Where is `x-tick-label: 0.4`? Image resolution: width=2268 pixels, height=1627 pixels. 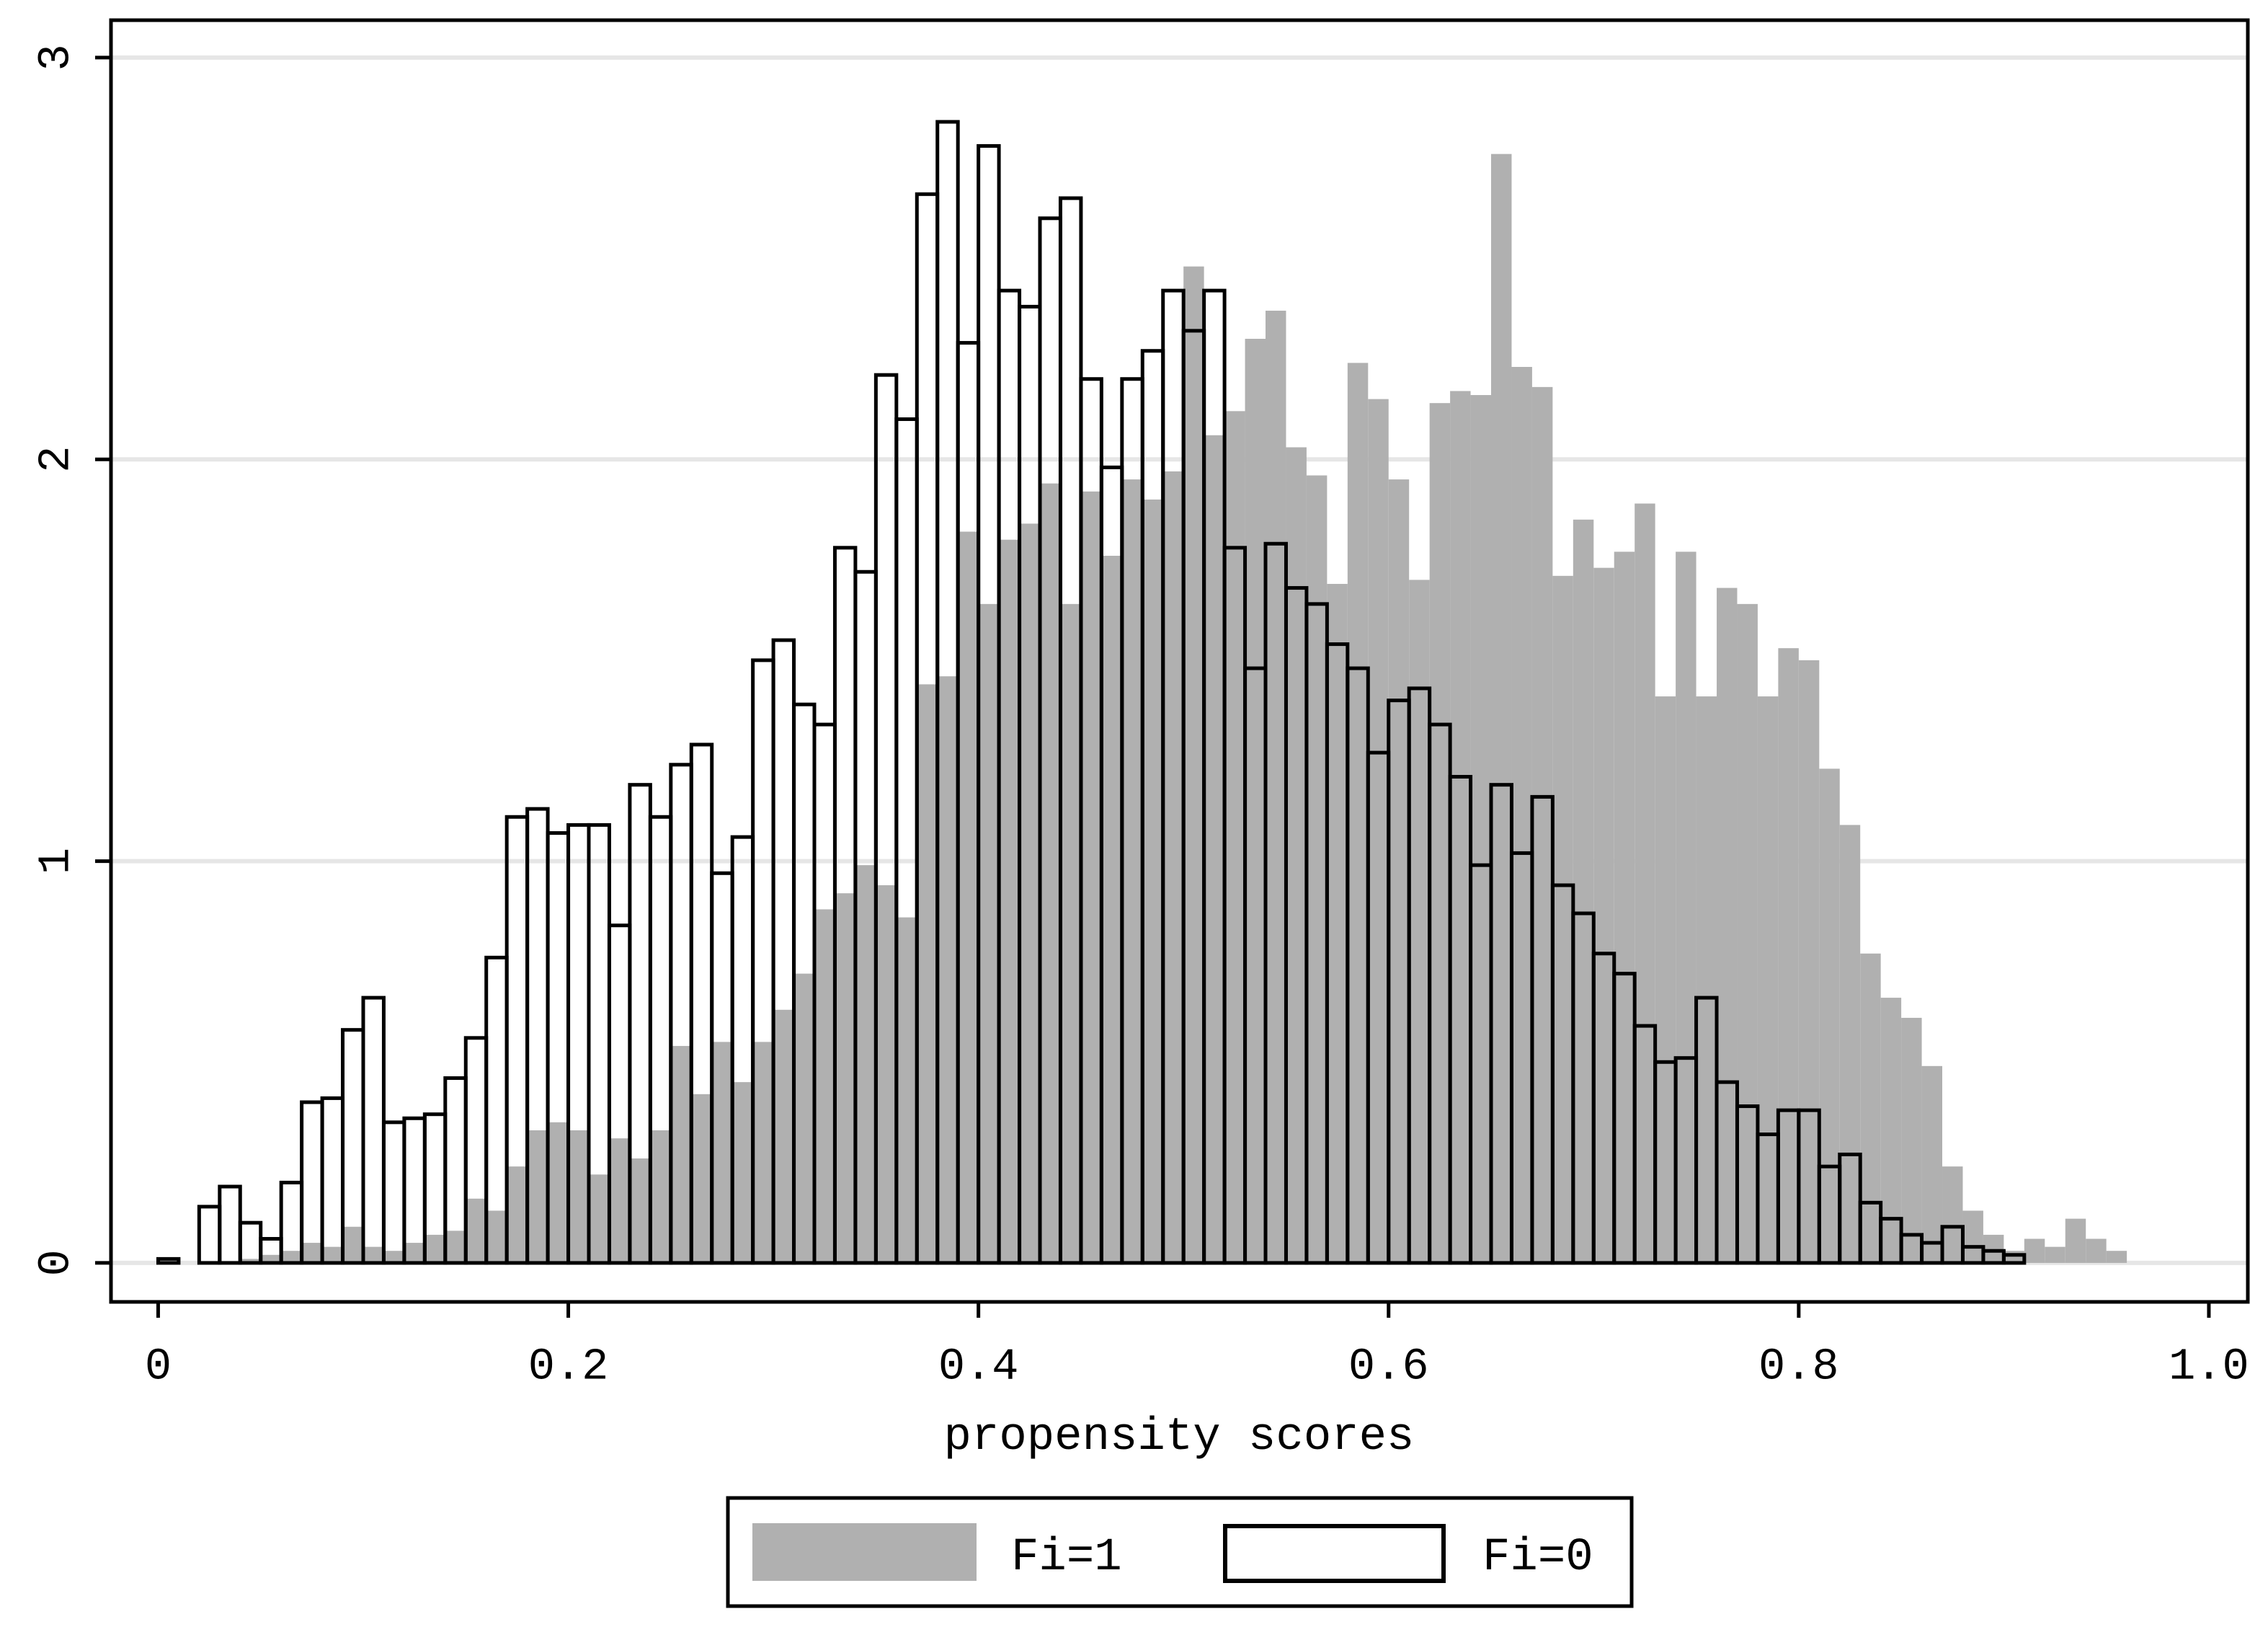 x-tick-label: 0.4 is located at coordinates (979, 1366).